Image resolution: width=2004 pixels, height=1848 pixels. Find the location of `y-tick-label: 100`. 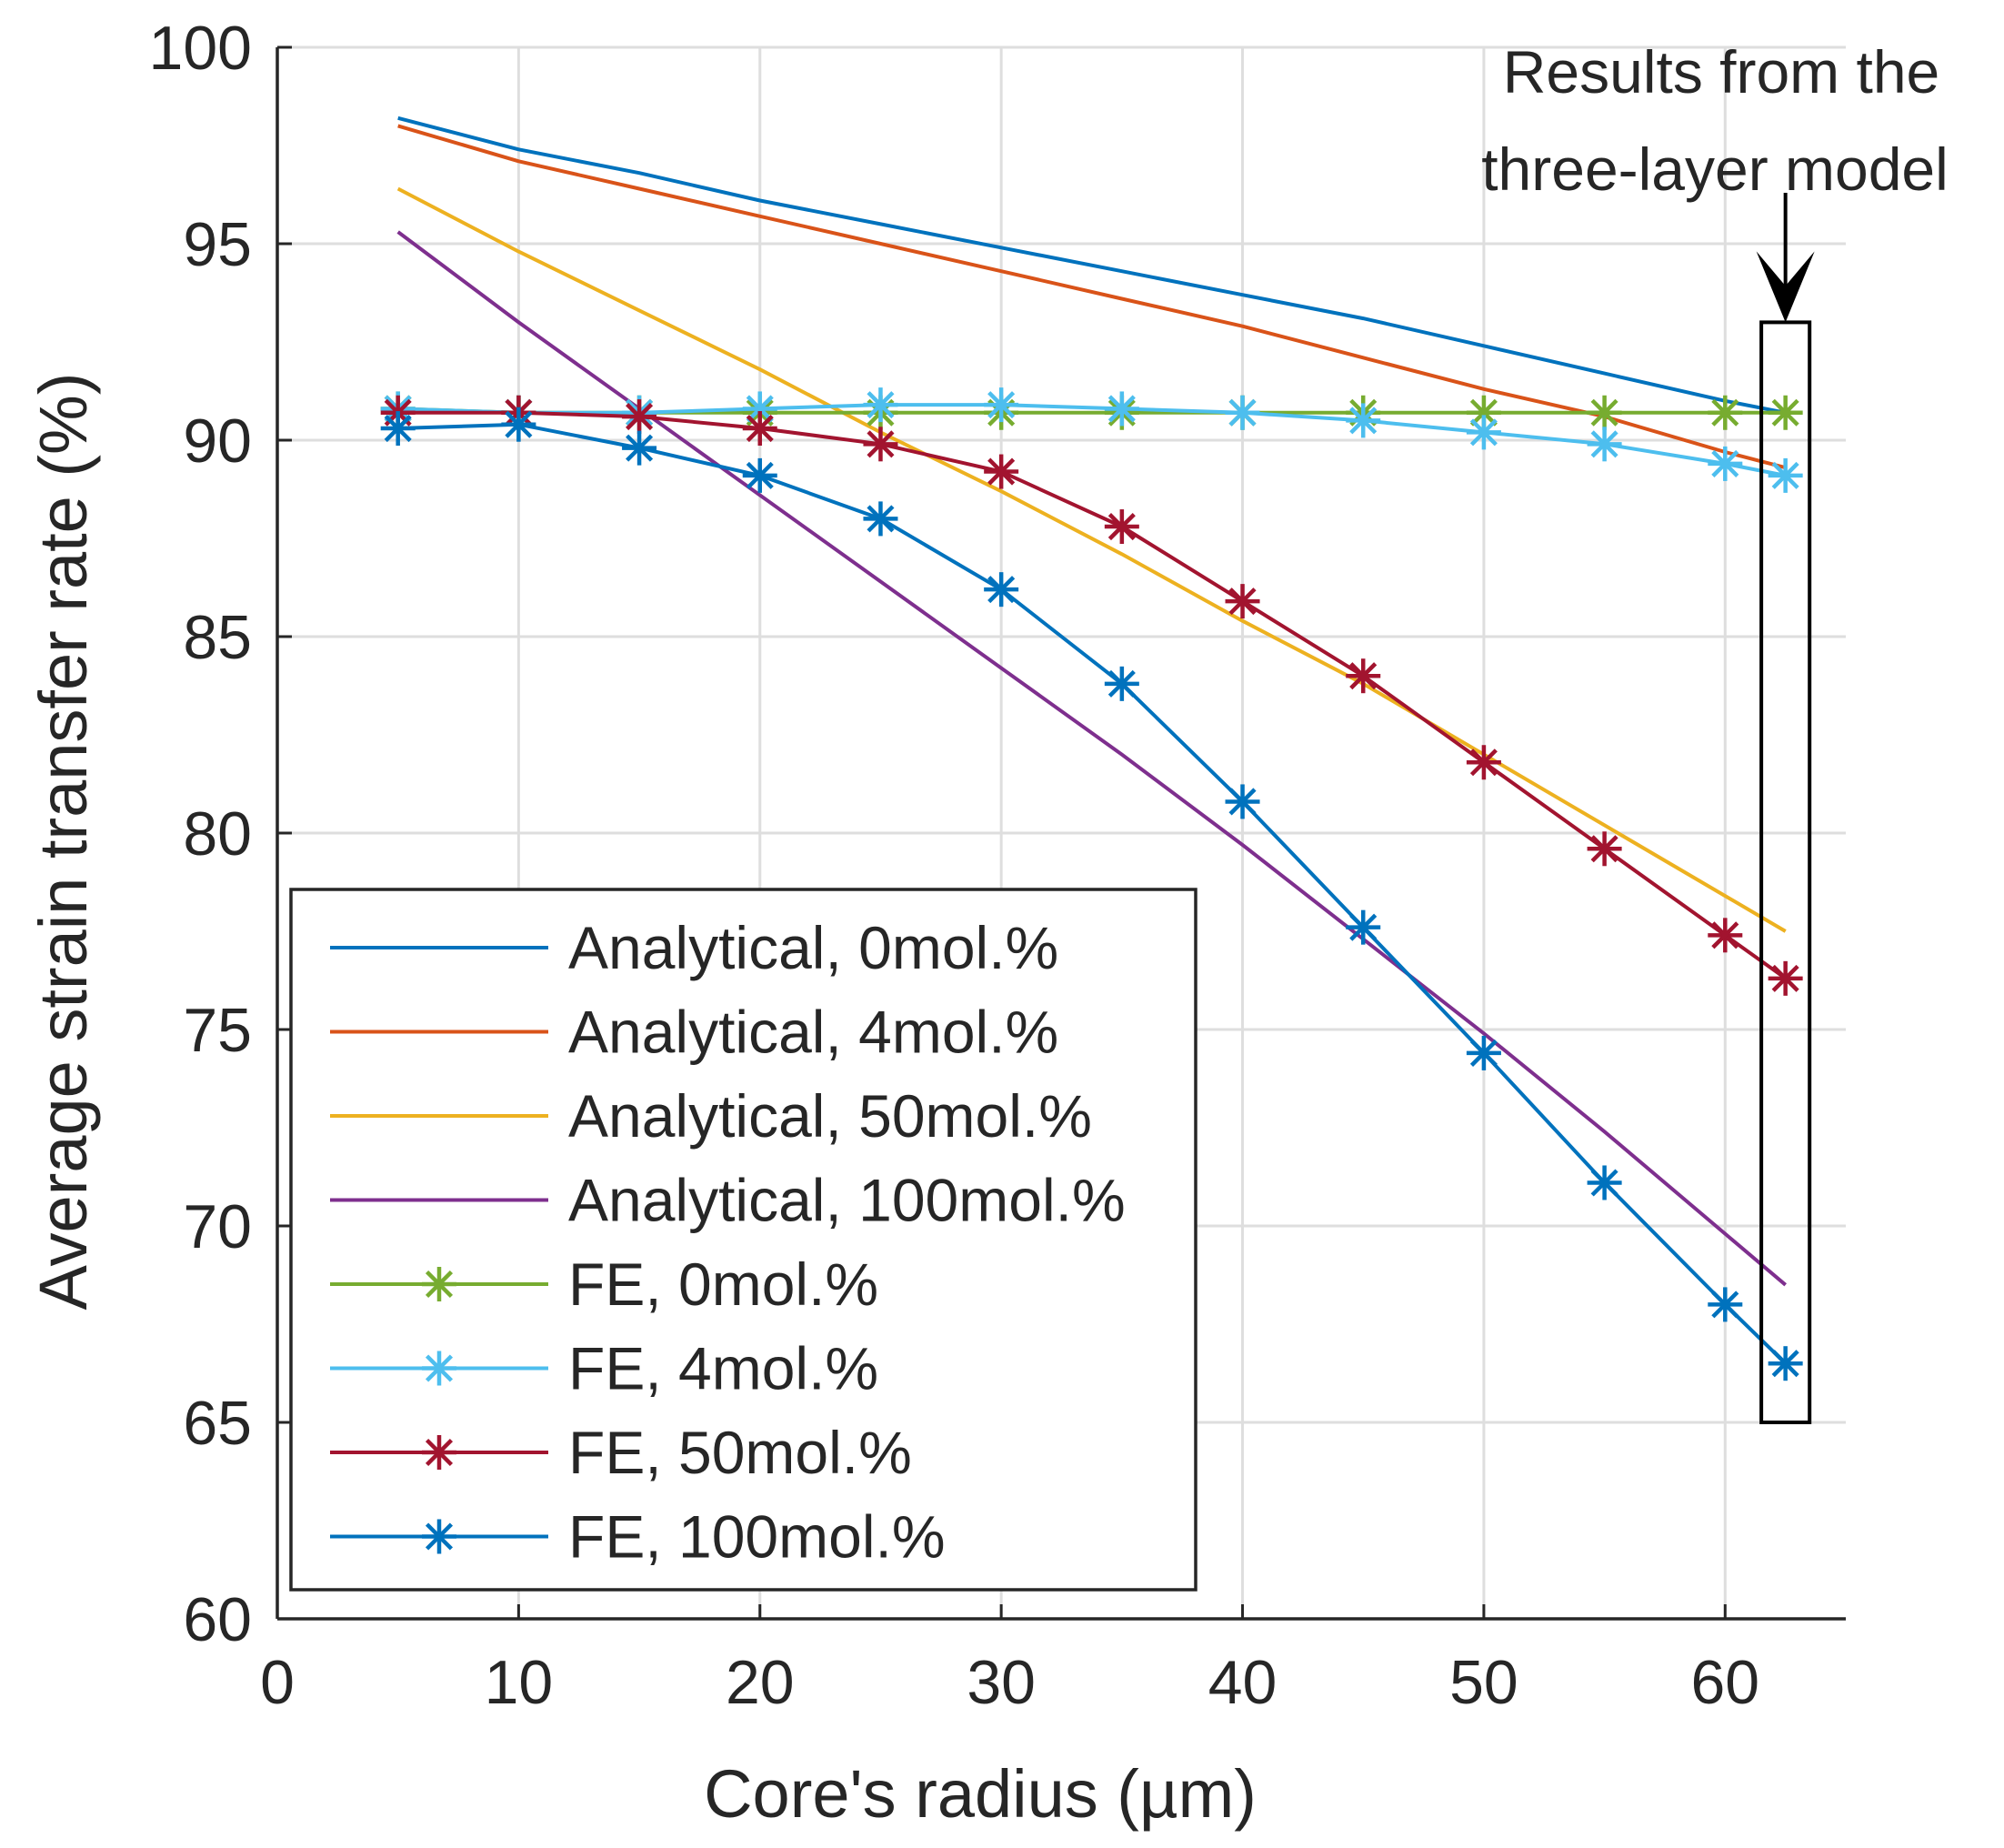

y-tick-label: 100 is located at coordinates (200, 49).